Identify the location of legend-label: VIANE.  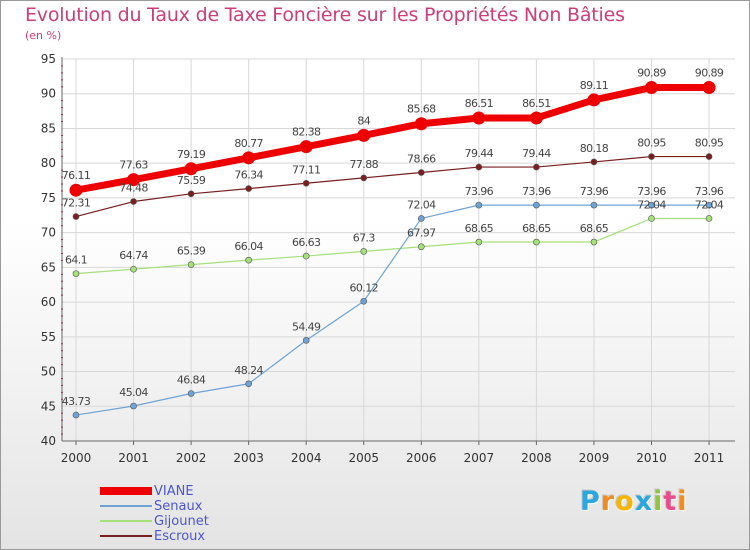
(174, 491).